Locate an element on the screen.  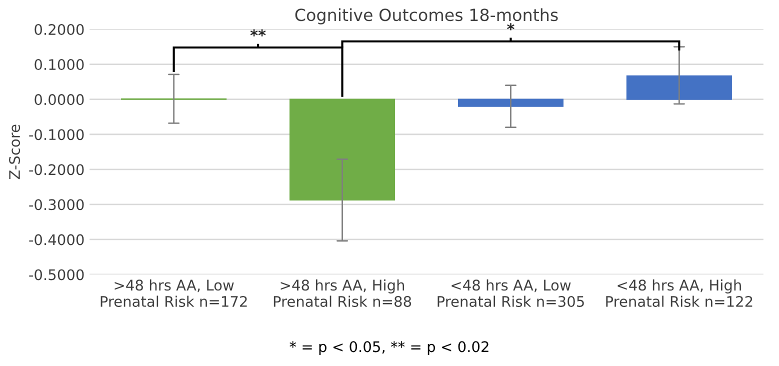
y-tick-label: -0.5000 is located at coordinates (56, 274).